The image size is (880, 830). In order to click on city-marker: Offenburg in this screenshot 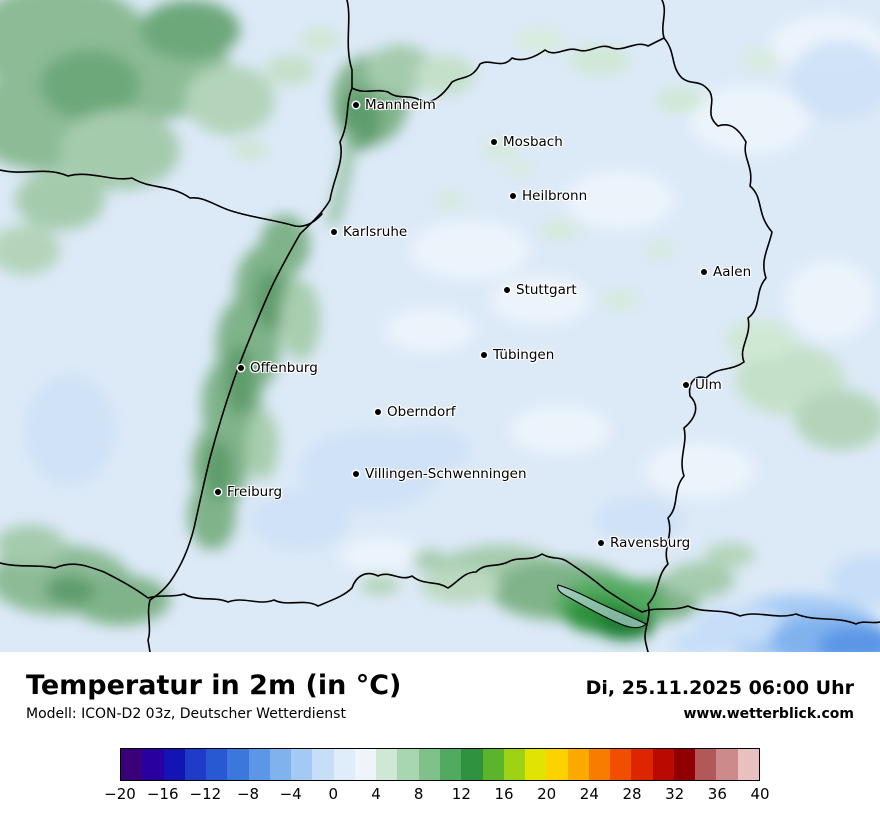, I will do `click(278, 368)`.